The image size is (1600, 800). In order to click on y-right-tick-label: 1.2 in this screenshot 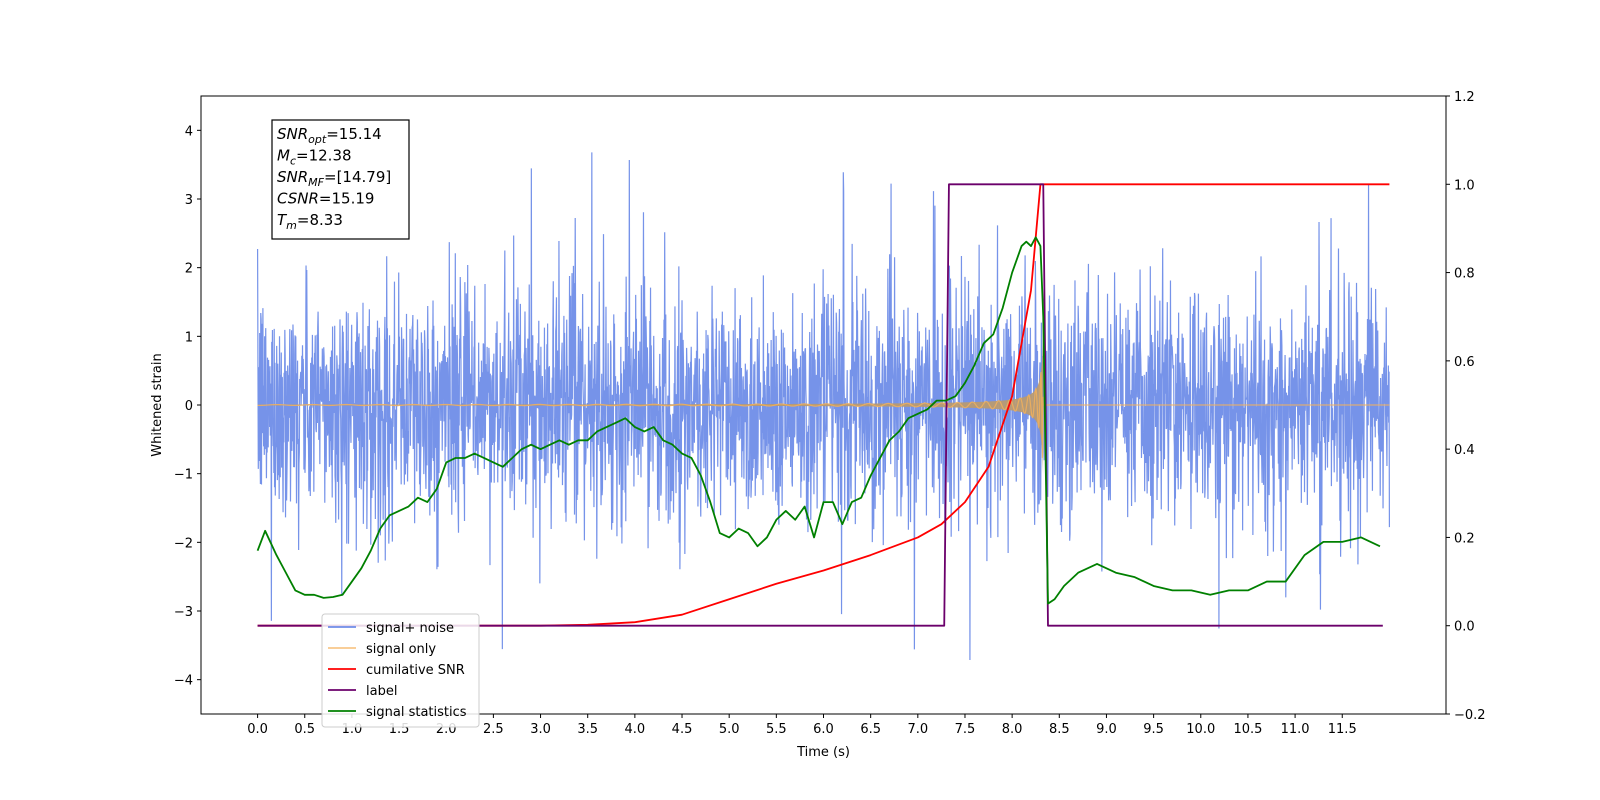, I will do `click(1464, 97)`.